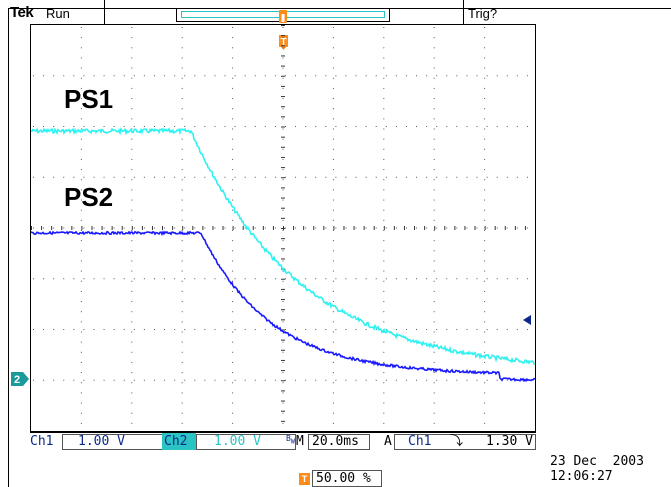  What do you see at coordinates (179, 441) in the screenshot?
I see `ch2-label: Ch2` at bounding box center [179, 441].